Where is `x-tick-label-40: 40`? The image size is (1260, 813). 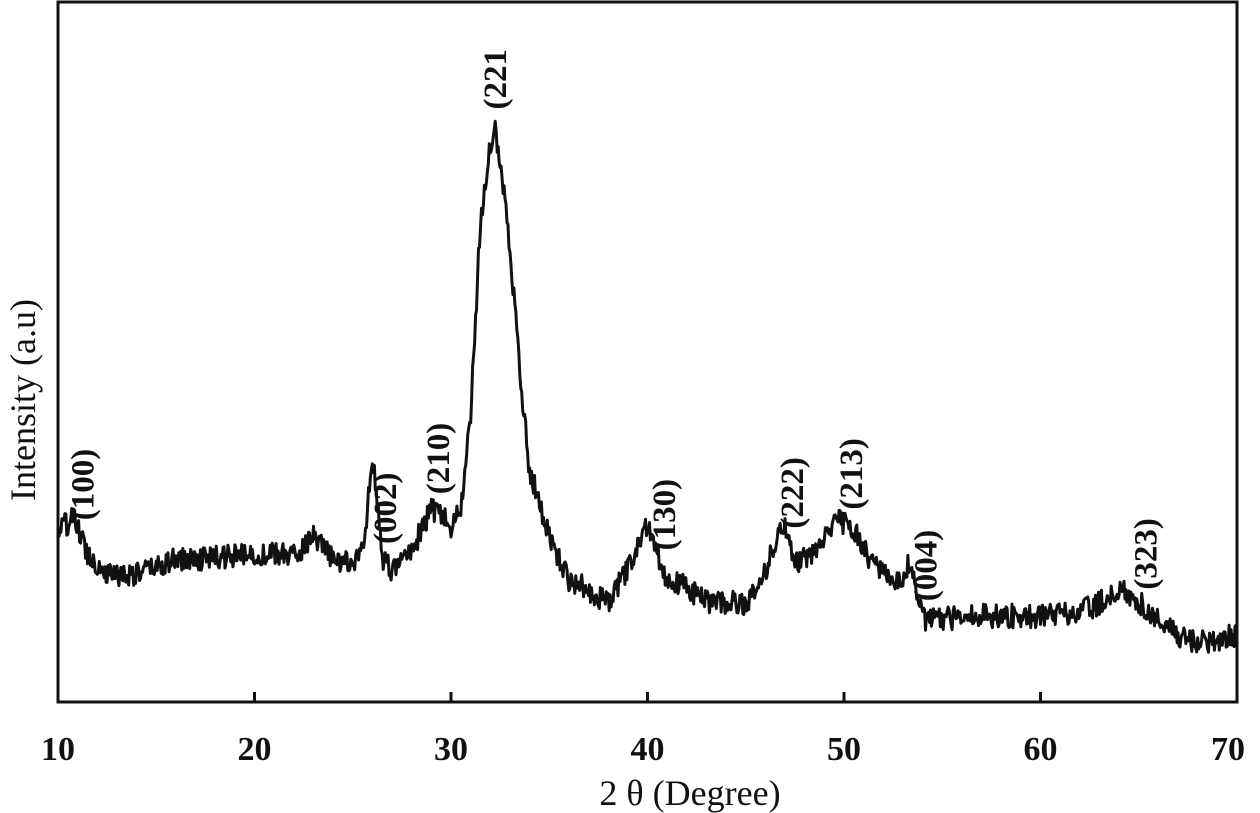 x-tick-label-40: 40 is located at coordinates (648, 749).